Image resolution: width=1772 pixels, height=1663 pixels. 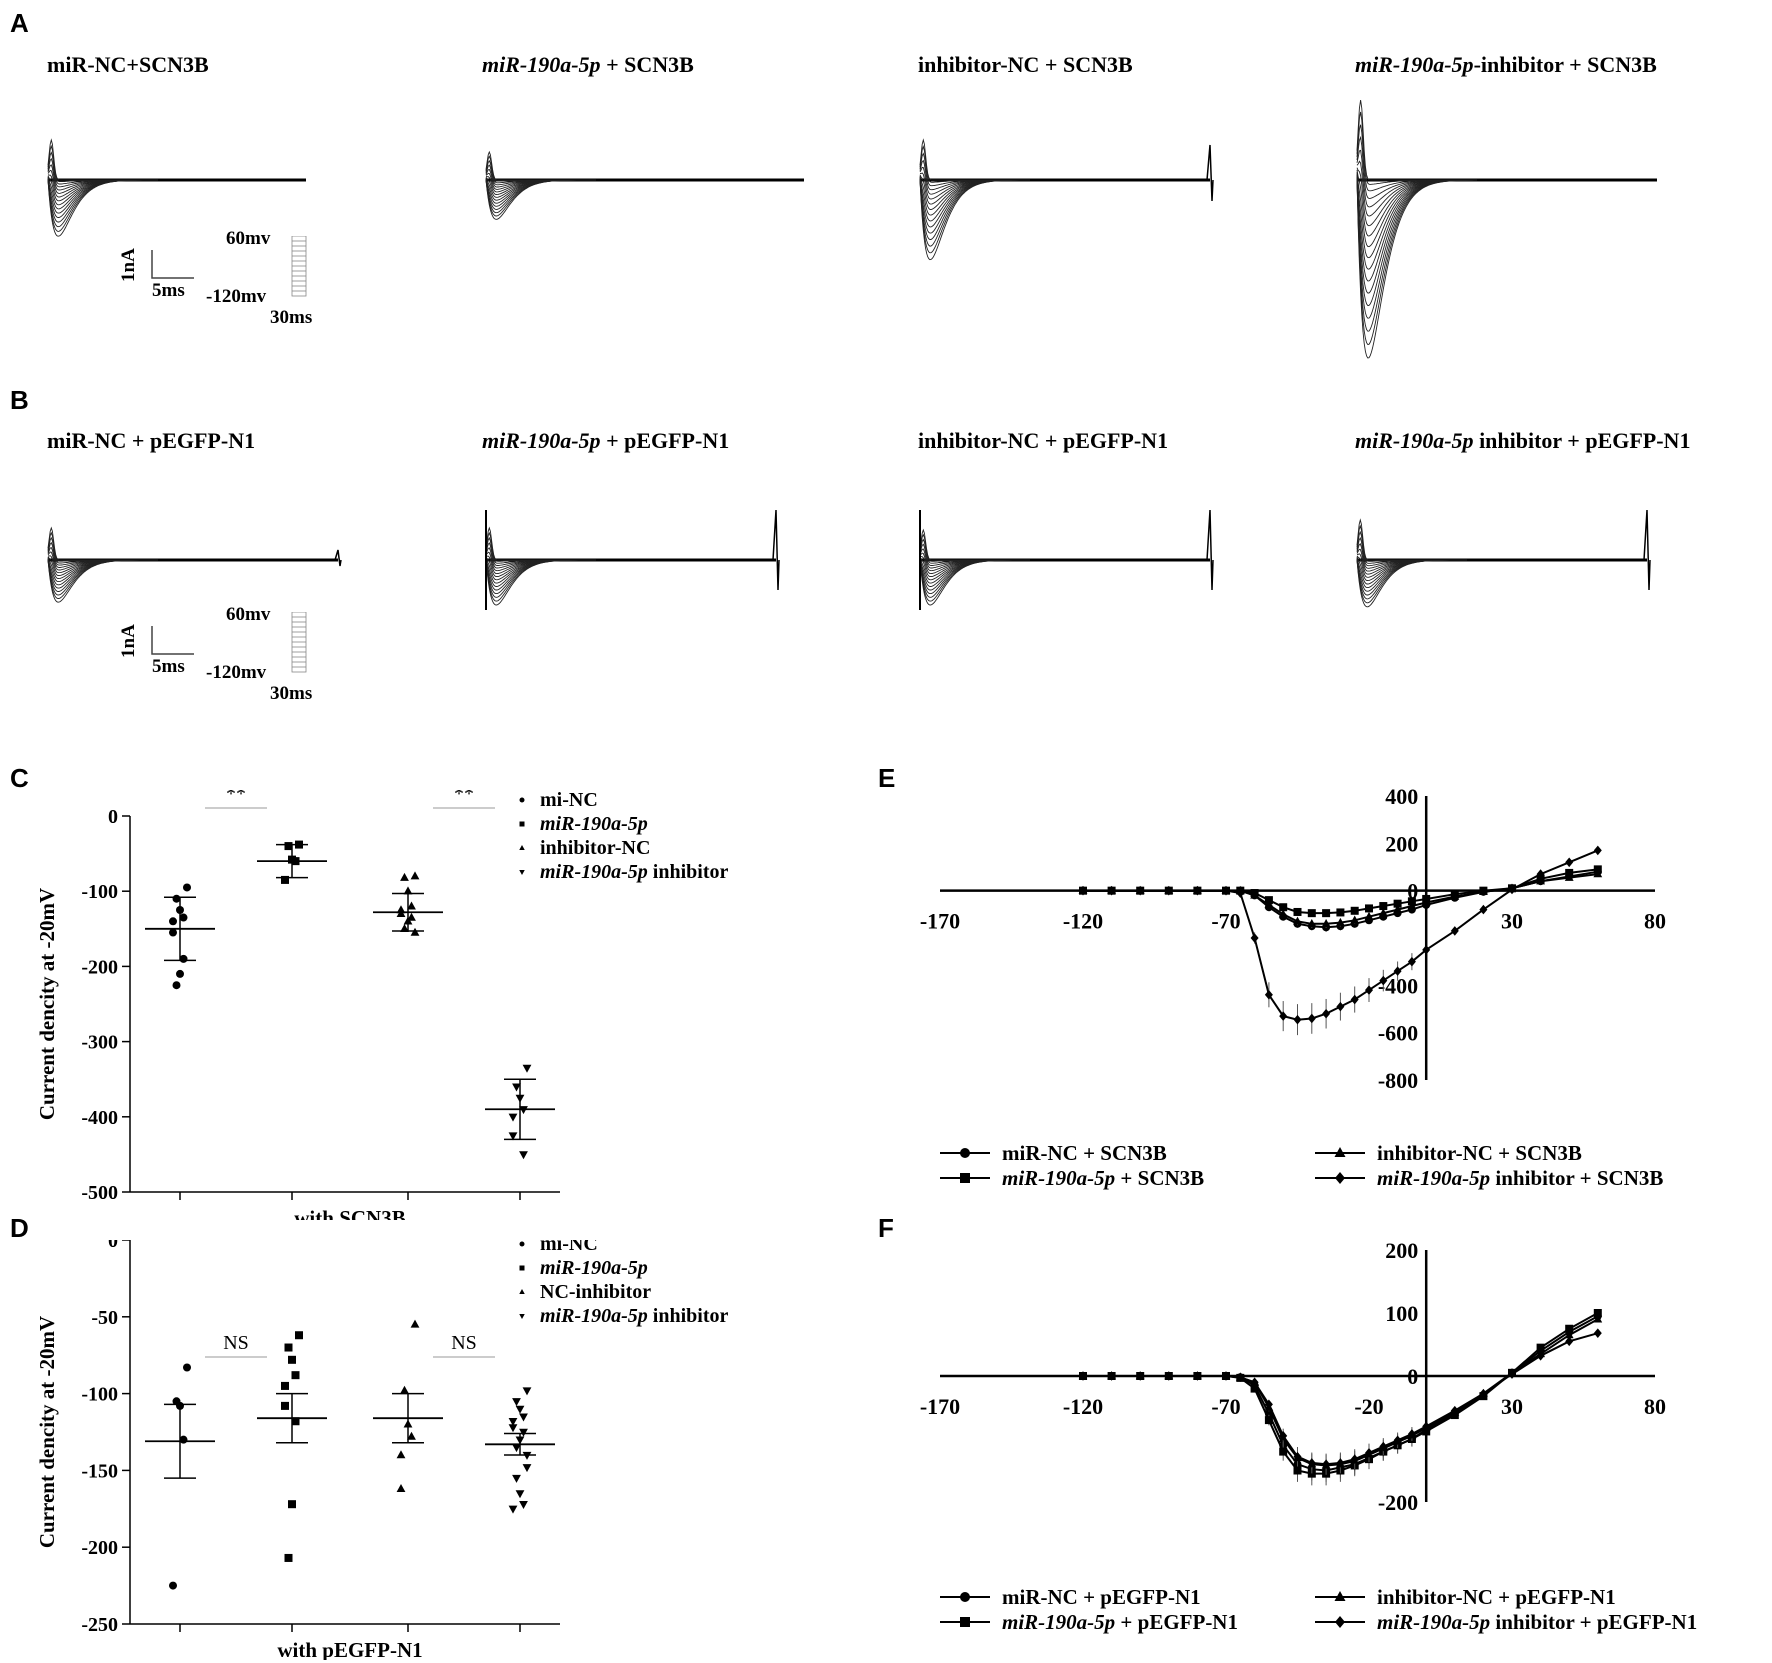 I want to click on x-tick-label: -170, so click(x=940, y=1406).